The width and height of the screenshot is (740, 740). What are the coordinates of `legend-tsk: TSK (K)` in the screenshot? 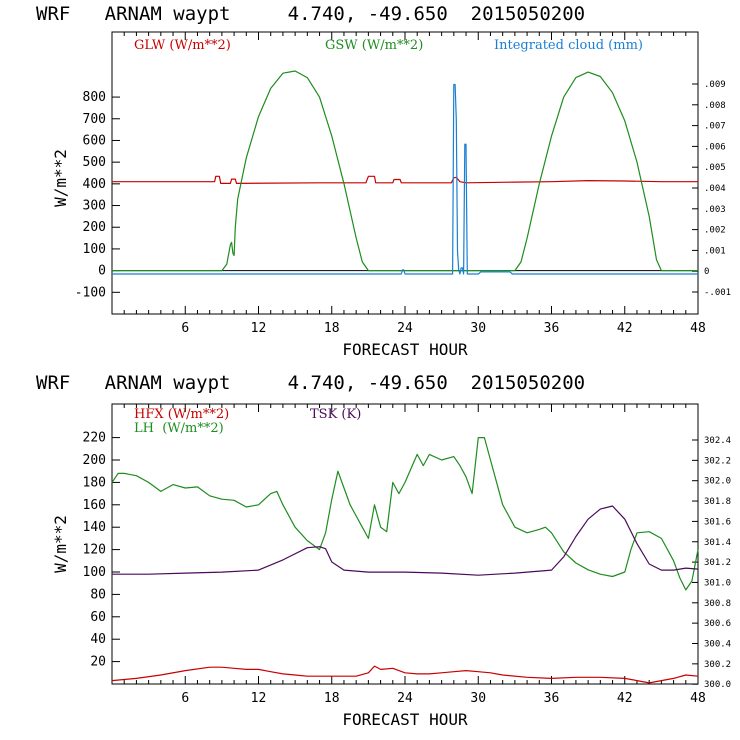 It's located at (335, 414).